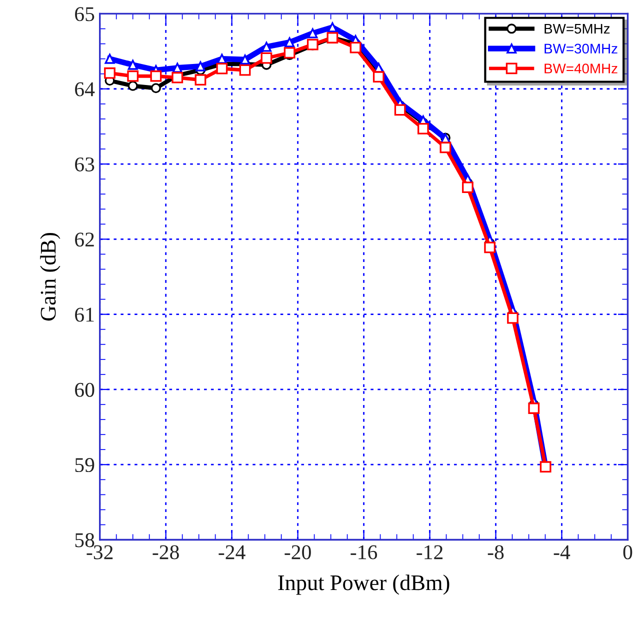 This screenshot has width=636, height=624. What do you see at coordinates (84, 14) in the screenshot?
I see `y-tick-label: 65` at bounding box center [84, 14].